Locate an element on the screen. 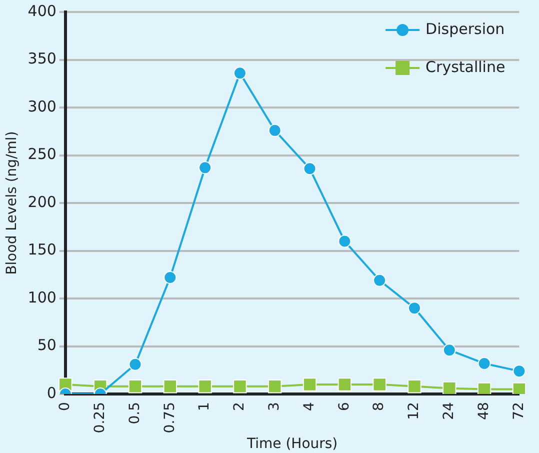 The image size is (539, 453). x-tick-label: 48 is located at coordinates (484, 411).